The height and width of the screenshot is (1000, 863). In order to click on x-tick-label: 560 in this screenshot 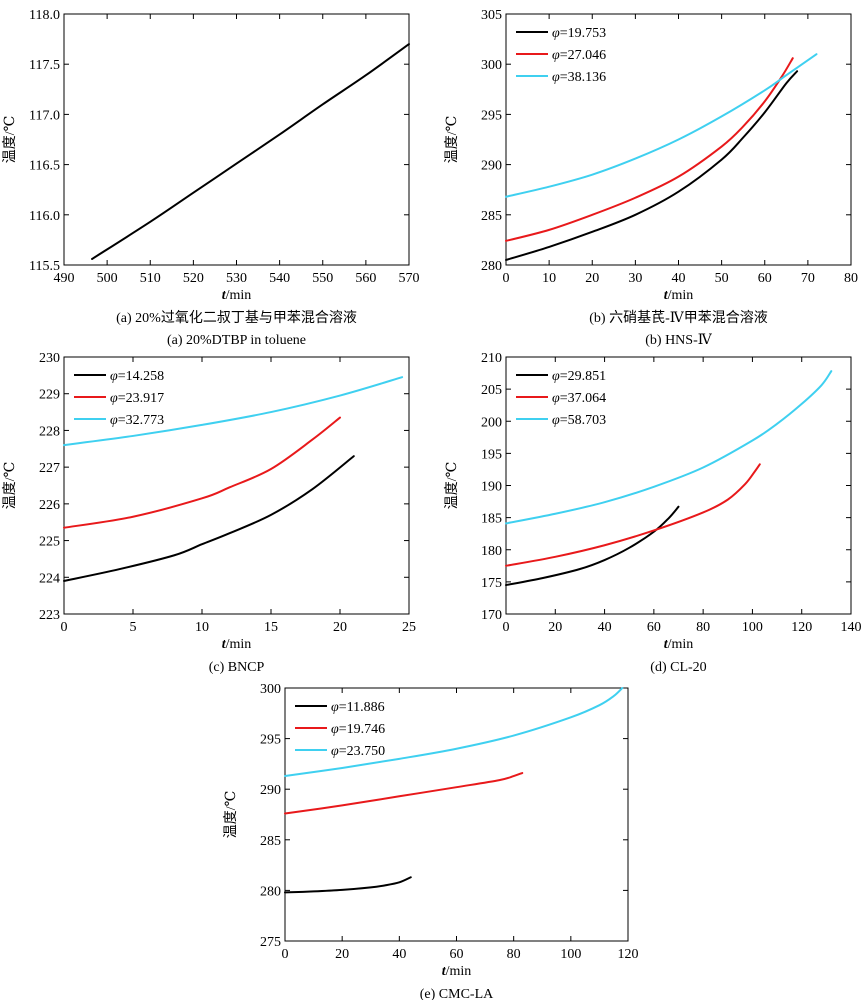, I will do `click(365, 278)`.